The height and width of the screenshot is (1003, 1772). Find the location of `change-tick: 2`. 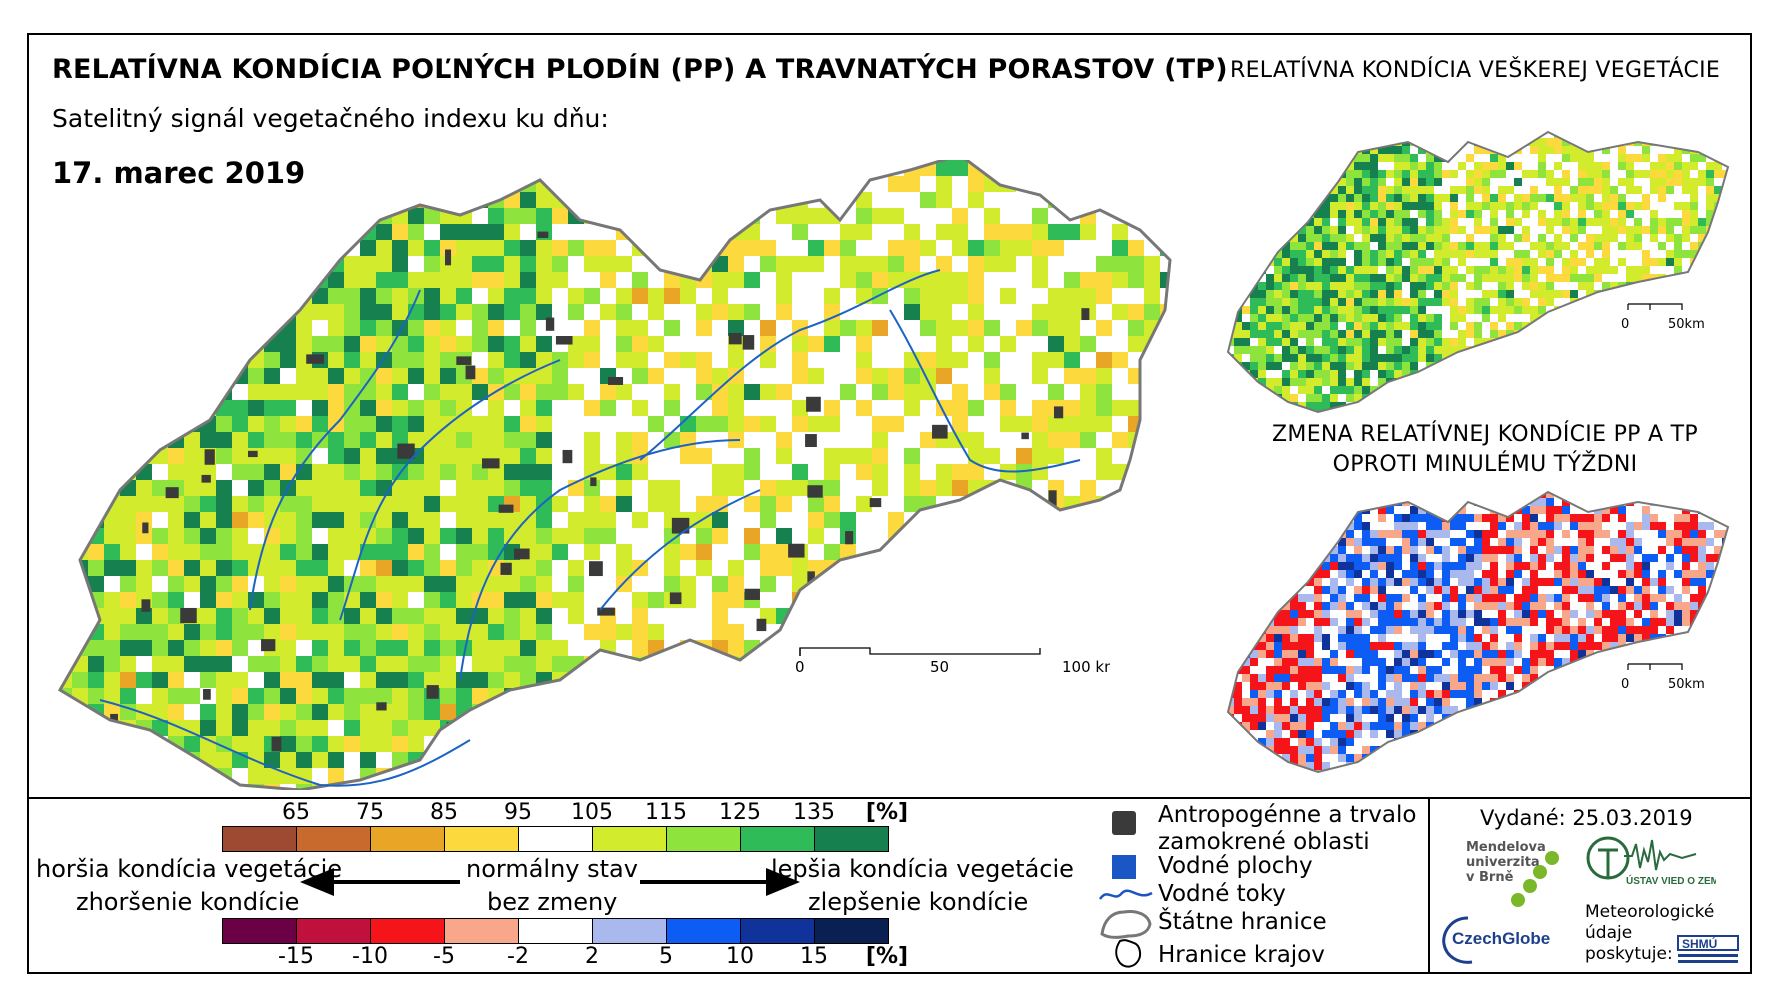

change-tick: 2 is located at coordinates (592, 956).